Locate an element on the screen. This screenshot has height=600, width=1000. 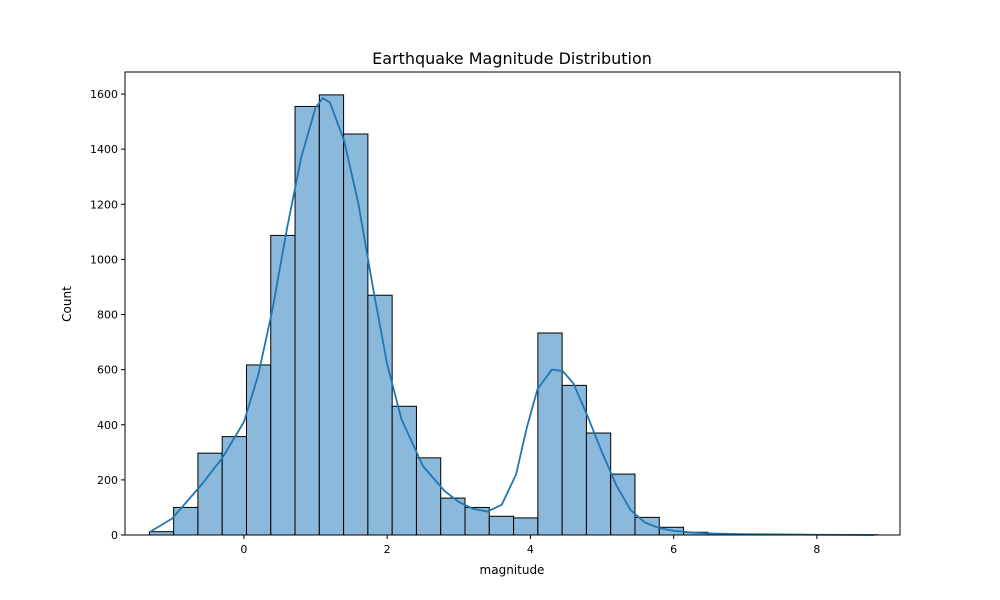
chart-title: Earthquake Magnitude Distribution is located at coordinates (512, 58).